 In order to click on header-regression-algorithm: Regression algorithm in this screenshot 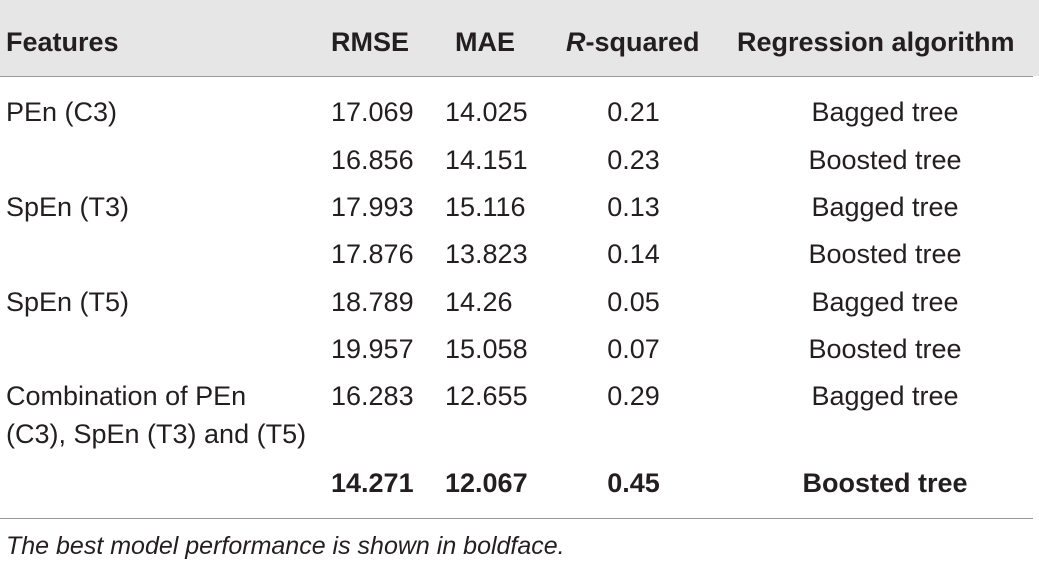, I will do `click(876, 42)`.